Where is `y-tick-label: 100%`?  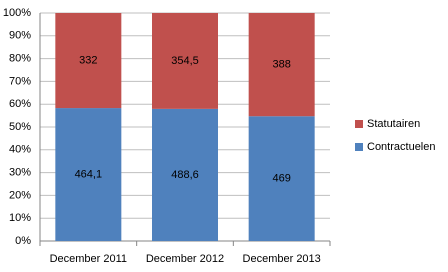 y-tick-label: 100% is located at coordinates (17, 13).